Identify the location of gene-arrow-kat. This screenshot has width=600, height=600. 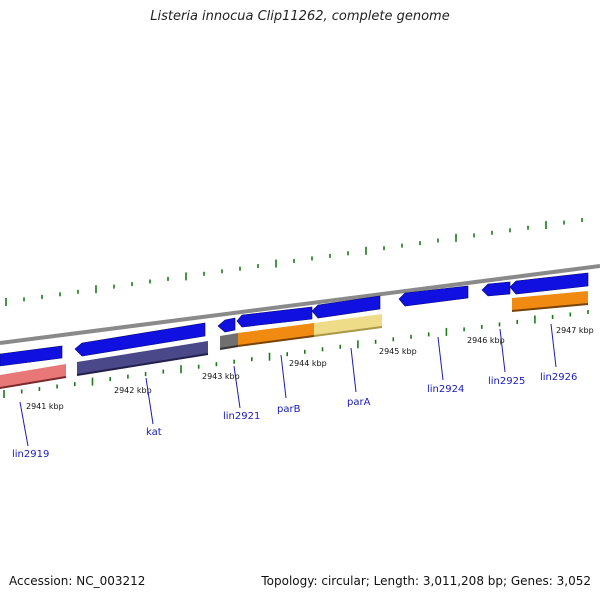
(140, 339).